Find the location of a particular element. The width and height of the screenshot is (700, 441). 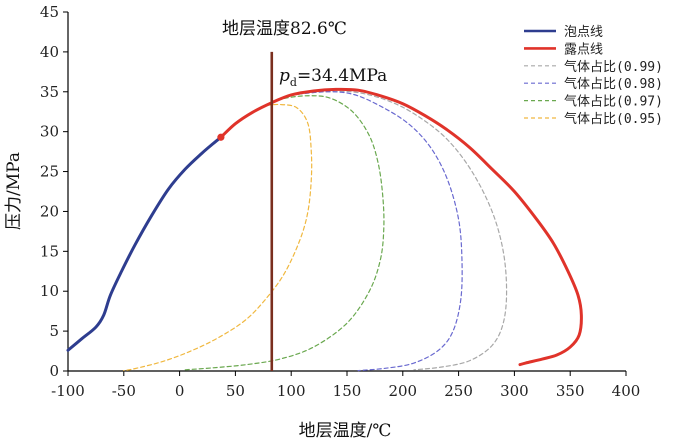

legend-label: 气体占比(0.95) is located at coordinates (613, 119).